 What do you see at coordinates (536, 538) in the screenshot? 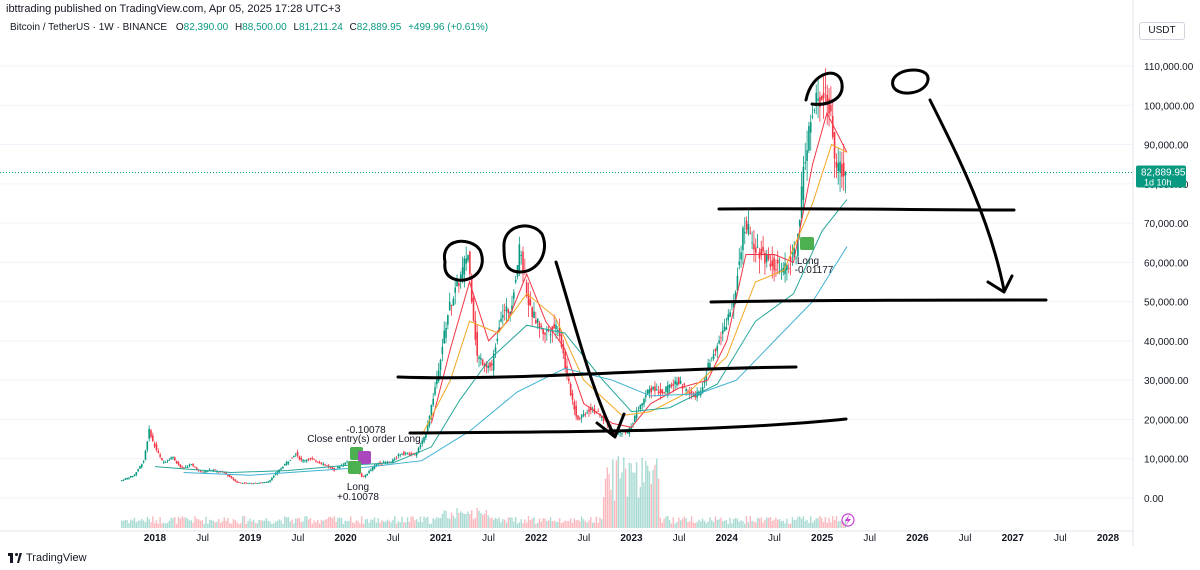
I see `x-tick-label: 2022` at bounding box center [536, 538].